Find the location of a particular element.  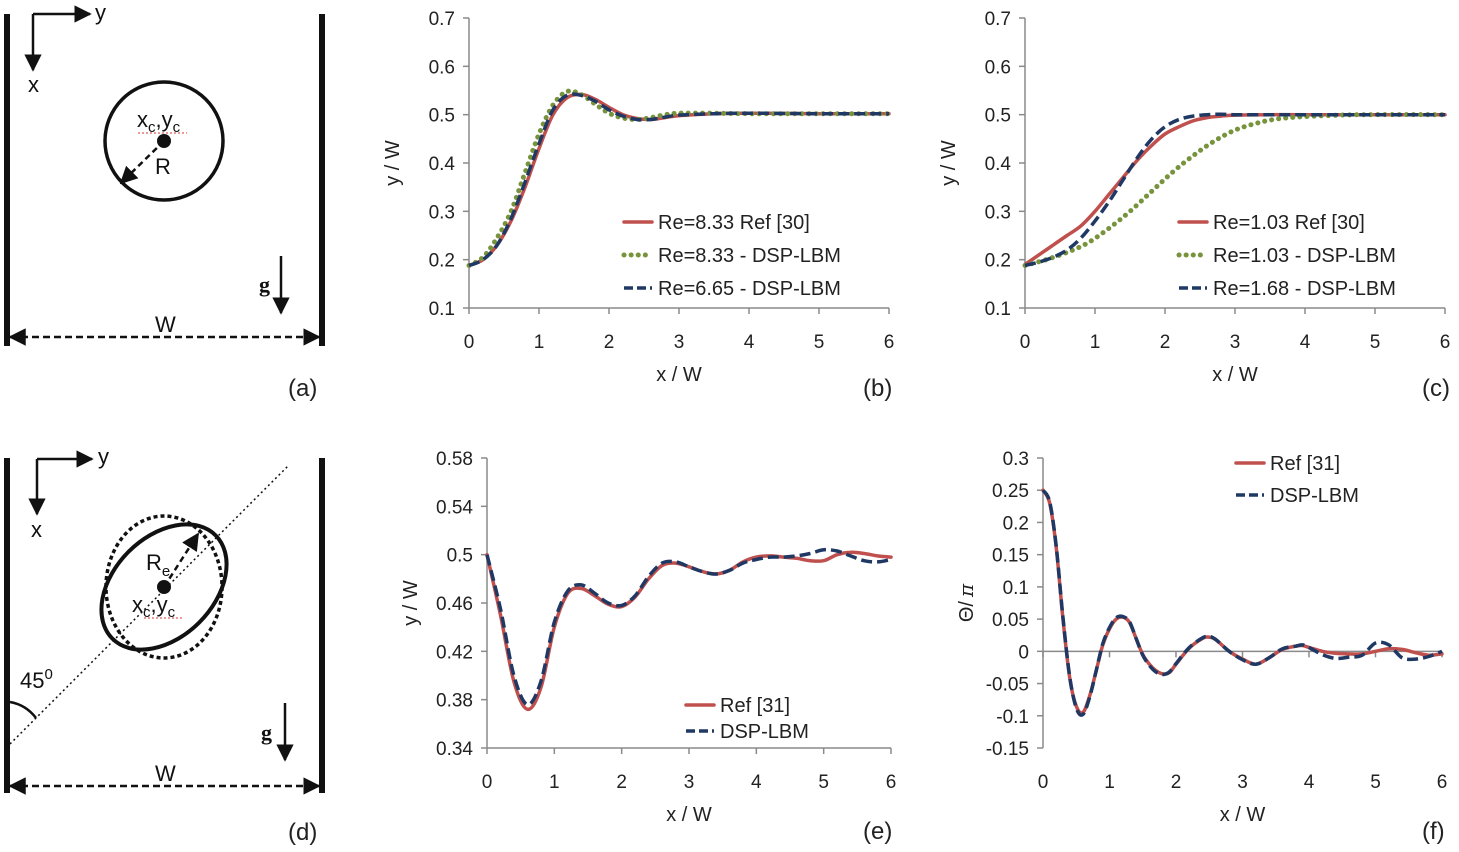

radius-label: Re is located at coordinates (158, 565).